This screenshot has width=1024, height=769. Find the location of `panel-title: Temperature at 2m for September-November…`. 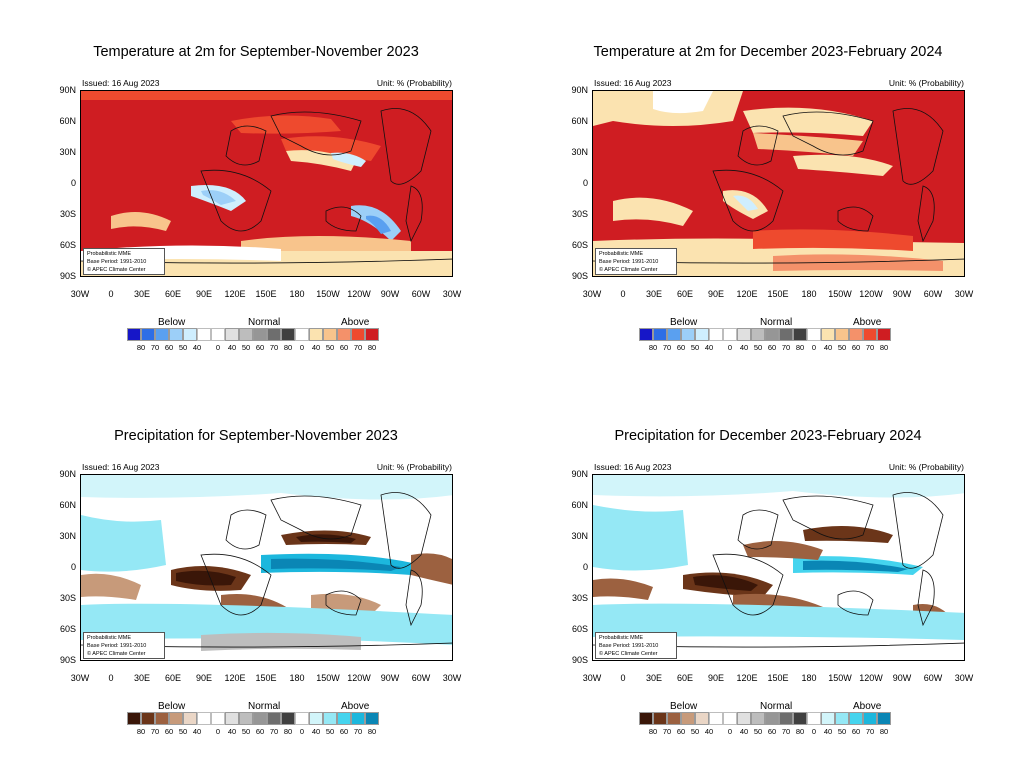

panel-title: Temperature at 2m for September-November… is located at coordinates (256, 52).